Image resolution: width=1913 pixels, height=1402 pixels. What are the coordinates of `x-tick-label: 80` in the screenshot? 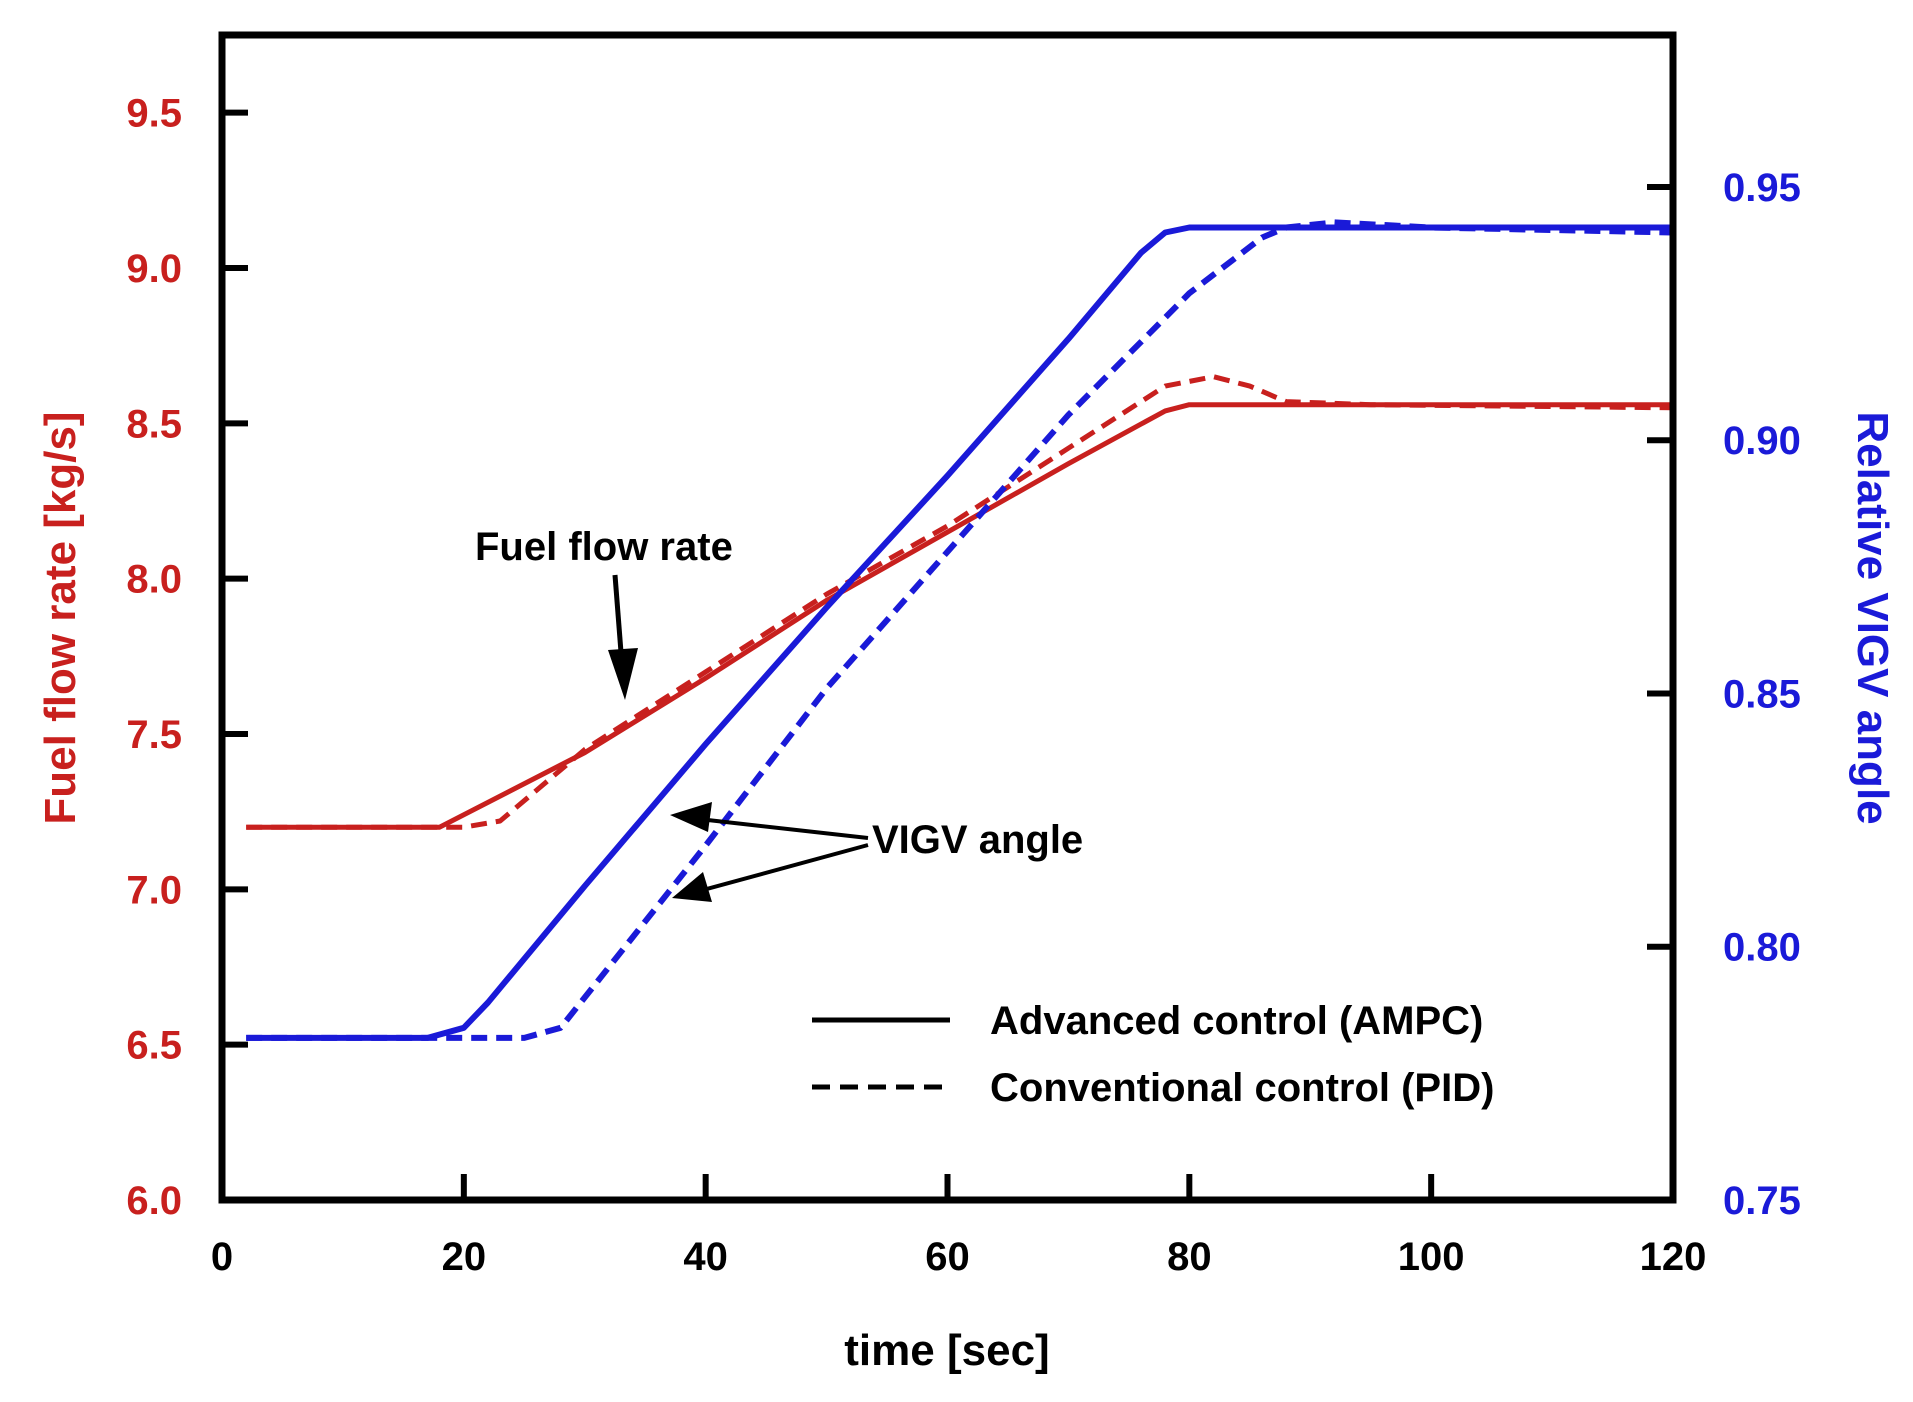 It's located at (1189, 1257).